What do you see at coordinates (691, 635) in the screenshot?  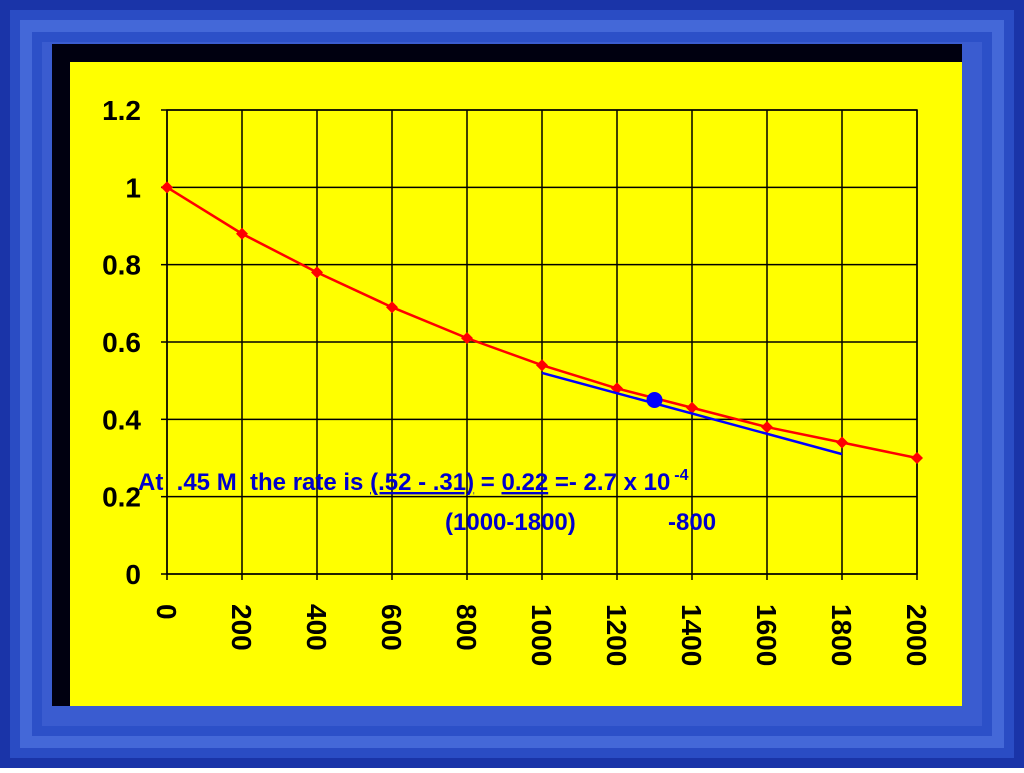 I see `x-tick-label: 1400` at bounding box center [691, 635].